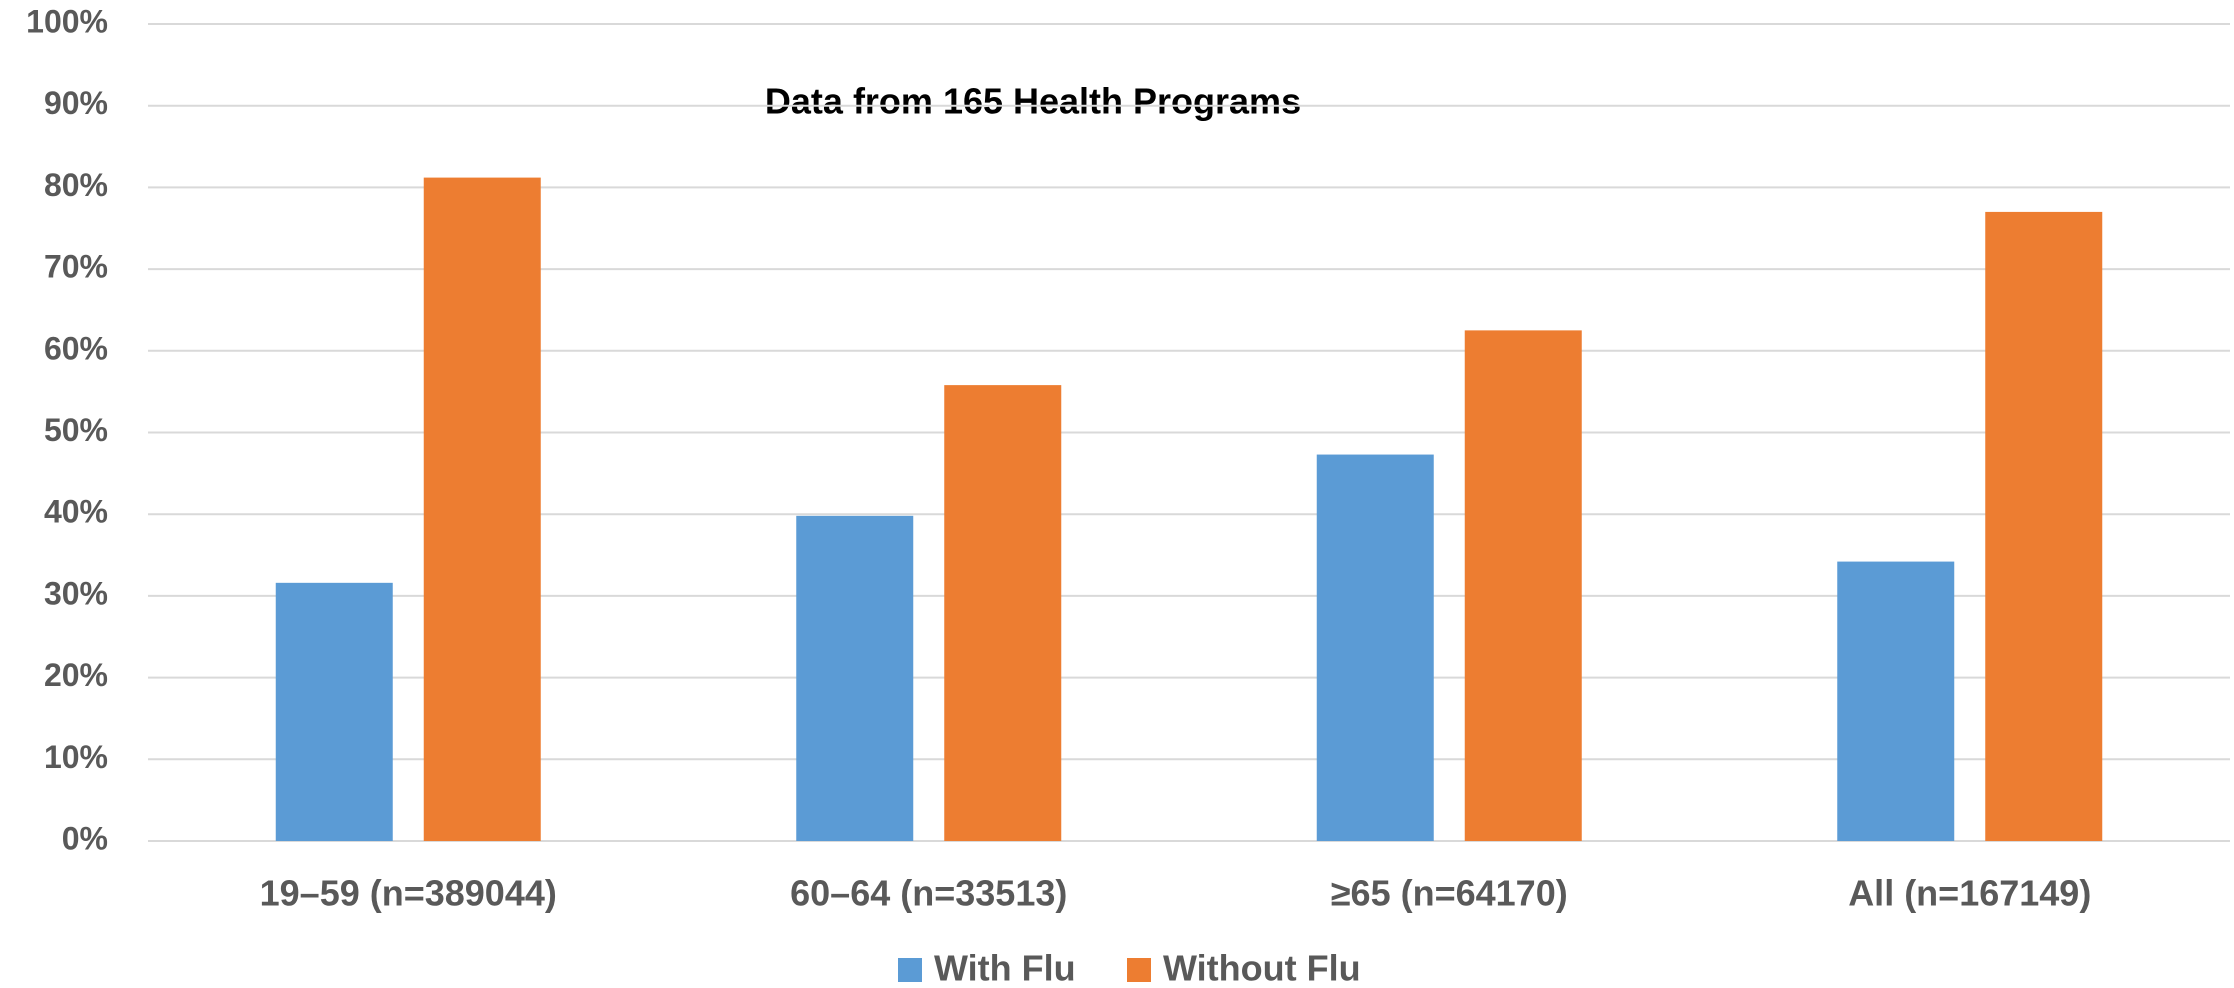 This screenshot has height=988, width=2234. Describe the element at coordinates (1005, 968) in the screenshot. I see `legend-label: With Flu` at that location.